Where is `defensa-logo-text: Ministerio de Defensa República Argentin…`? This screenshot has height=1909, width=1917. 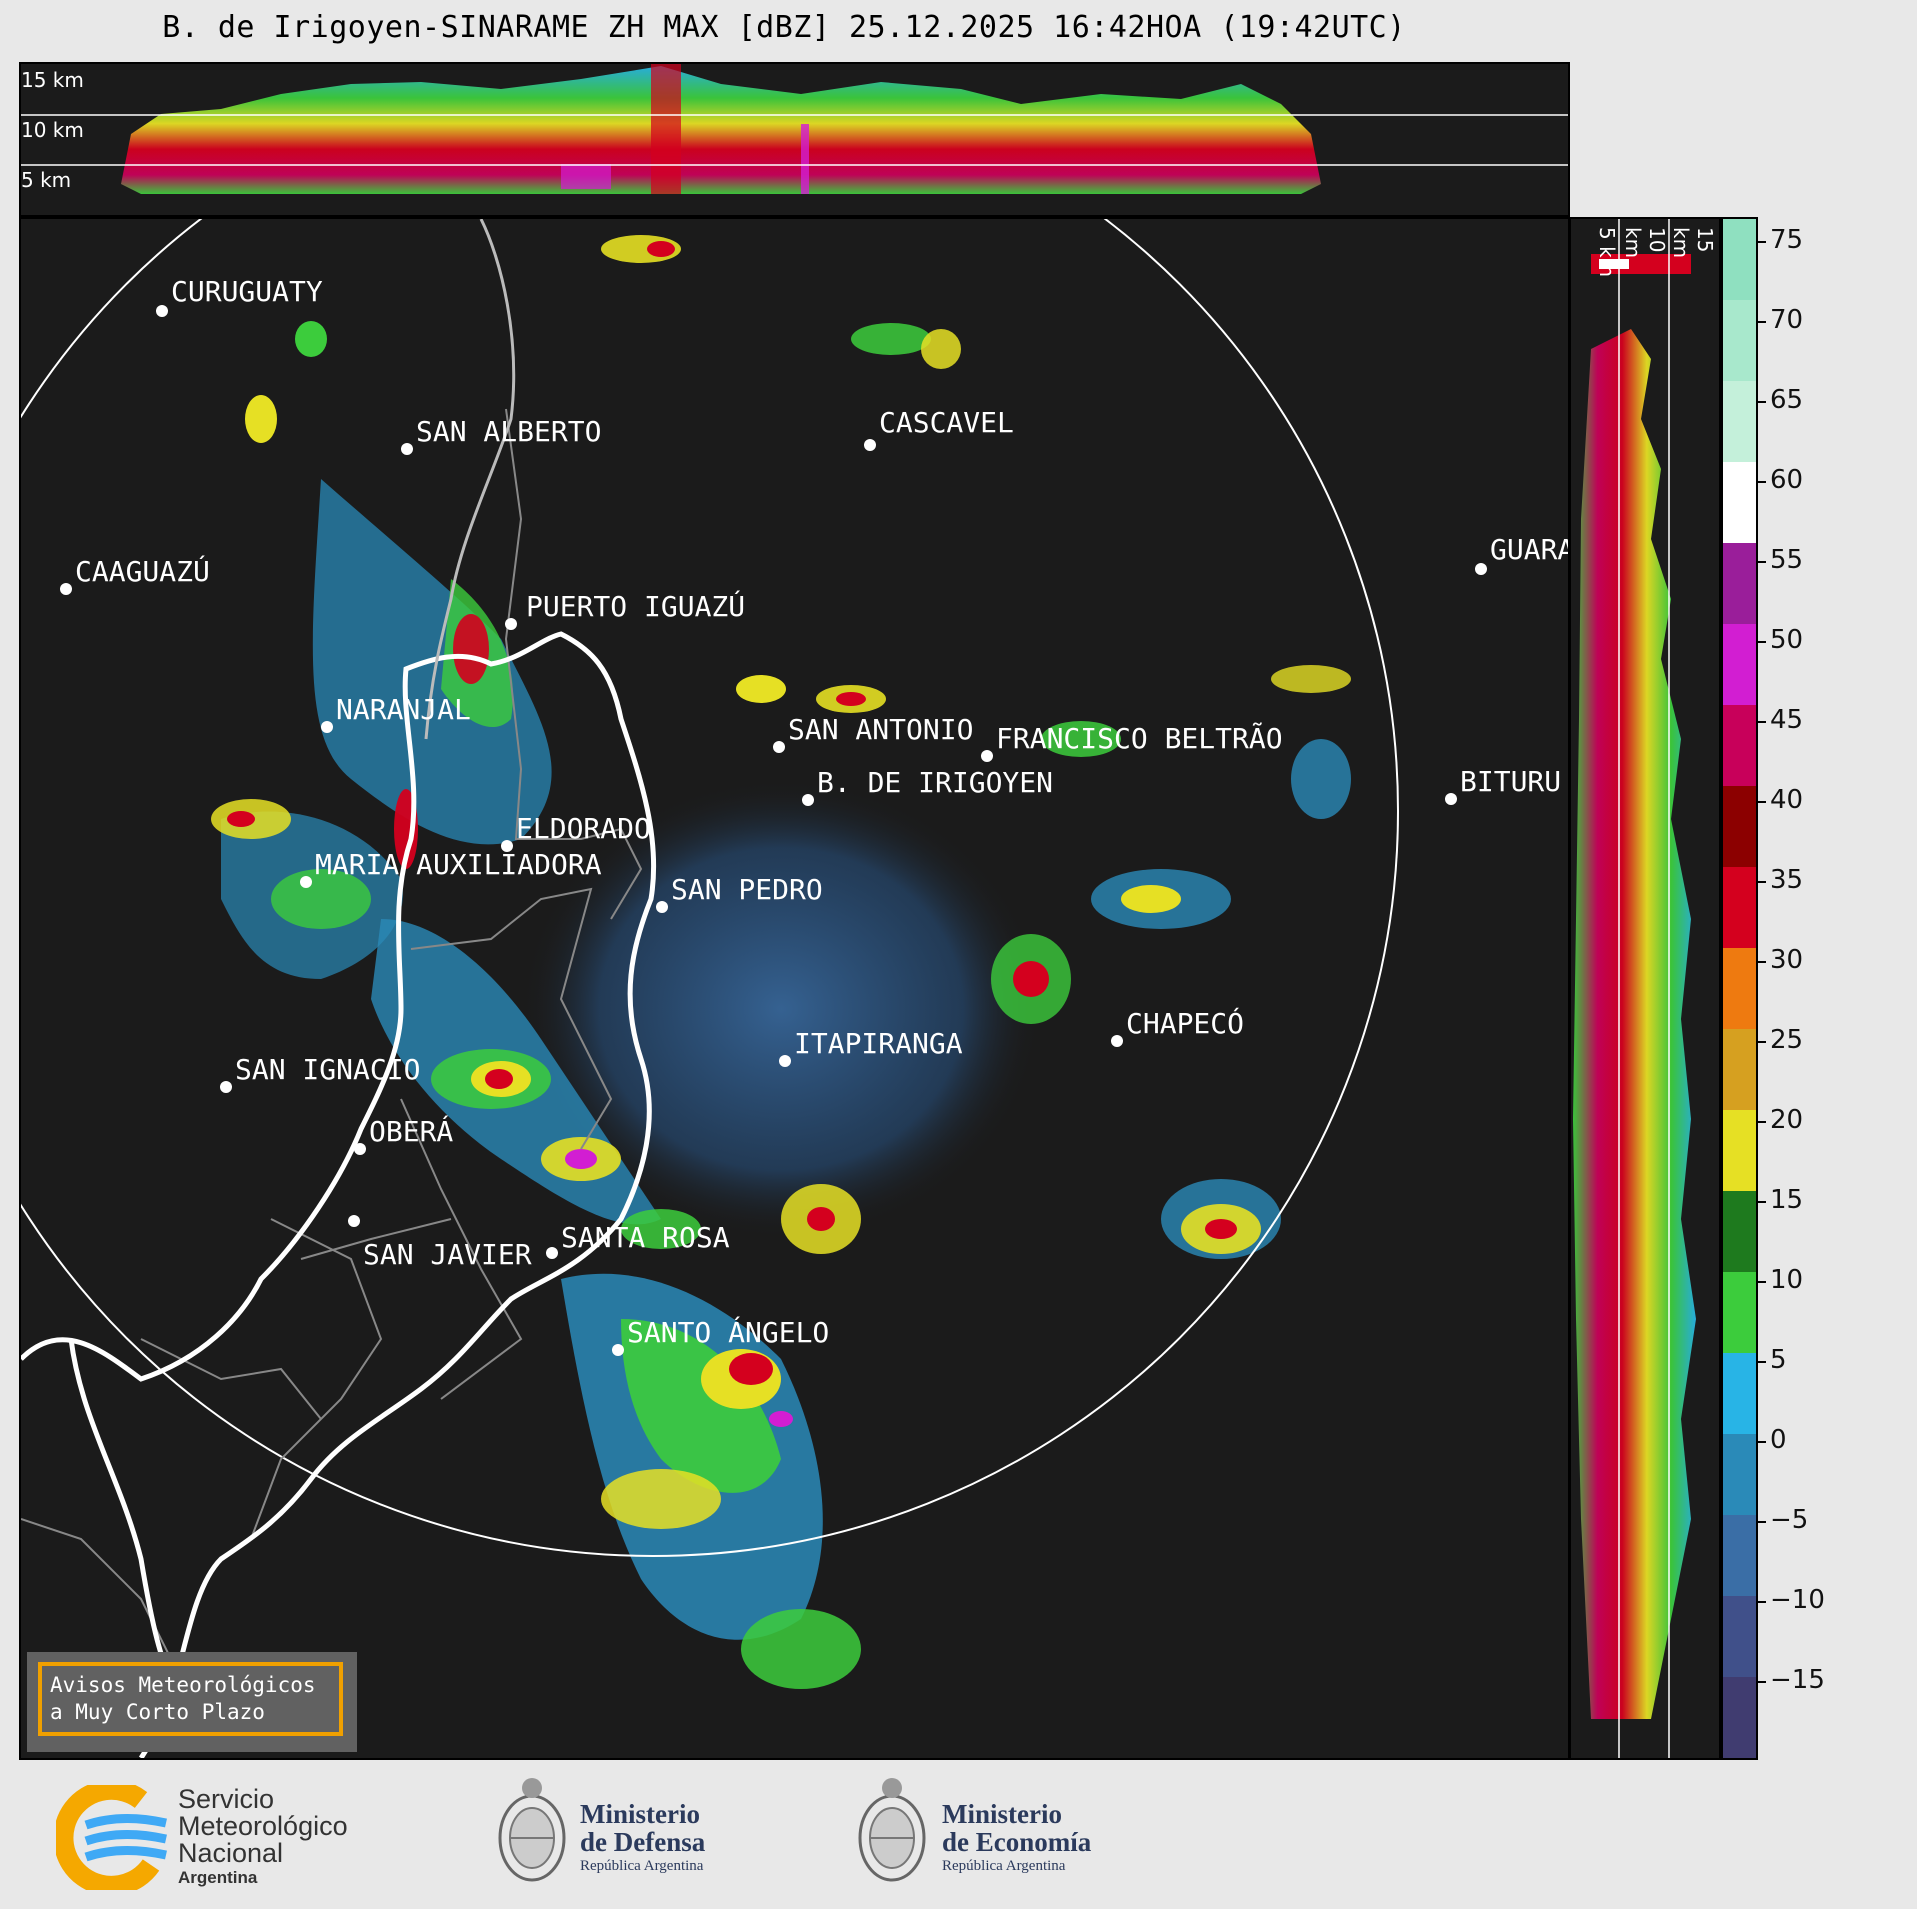 defensa-logo-text: Ministerio de Defensa República Argentin… is located at coordinates (642, 1838).